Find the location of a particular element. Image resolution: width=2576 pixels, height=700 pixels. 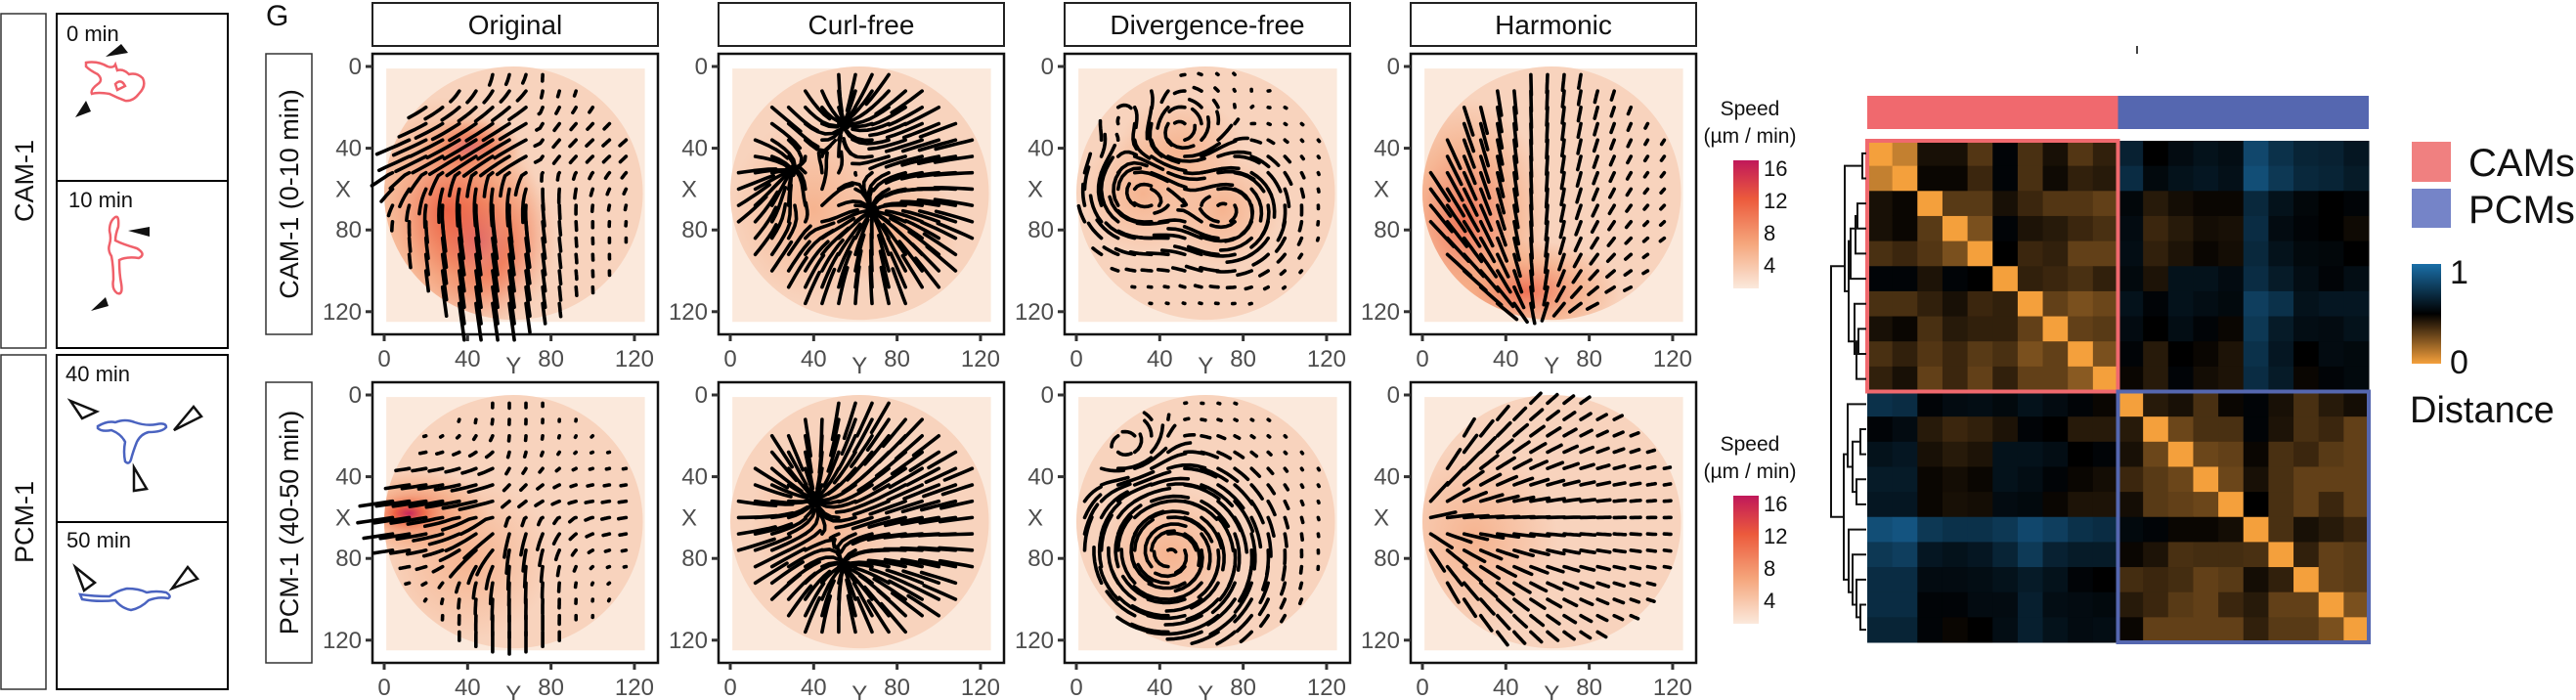

frame-time-label: 10 min is located at coordinates (100, 200).